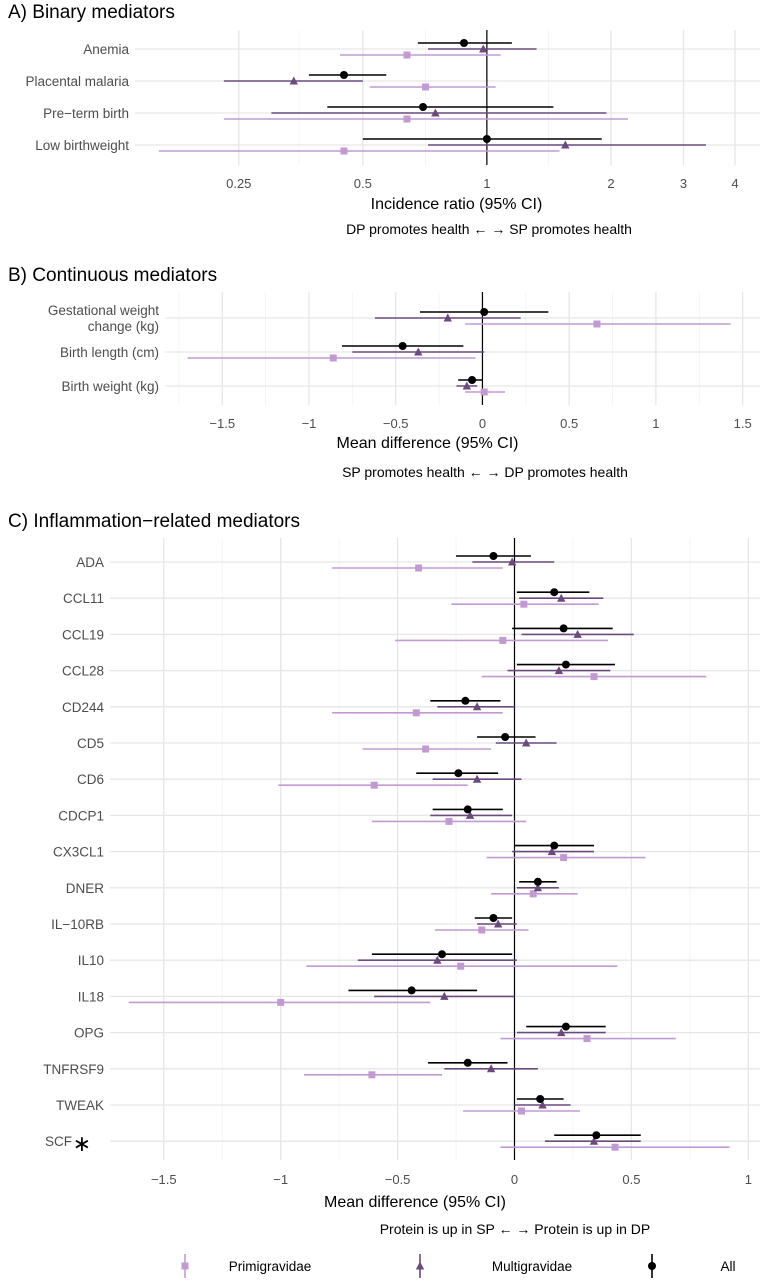  I want to click on category-label: OPG, so click(89, 1033).